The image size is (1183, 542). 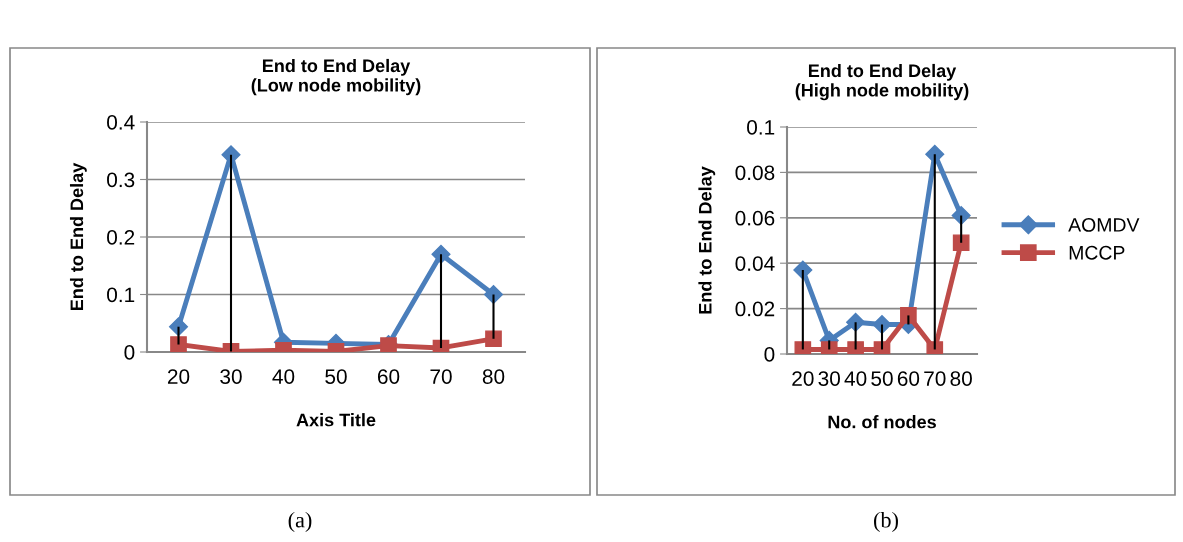 What do you see at coordinates (121, 237) in the screenshot?
I see `y-tick-label: 0.2` at bounding box center [121, 237].